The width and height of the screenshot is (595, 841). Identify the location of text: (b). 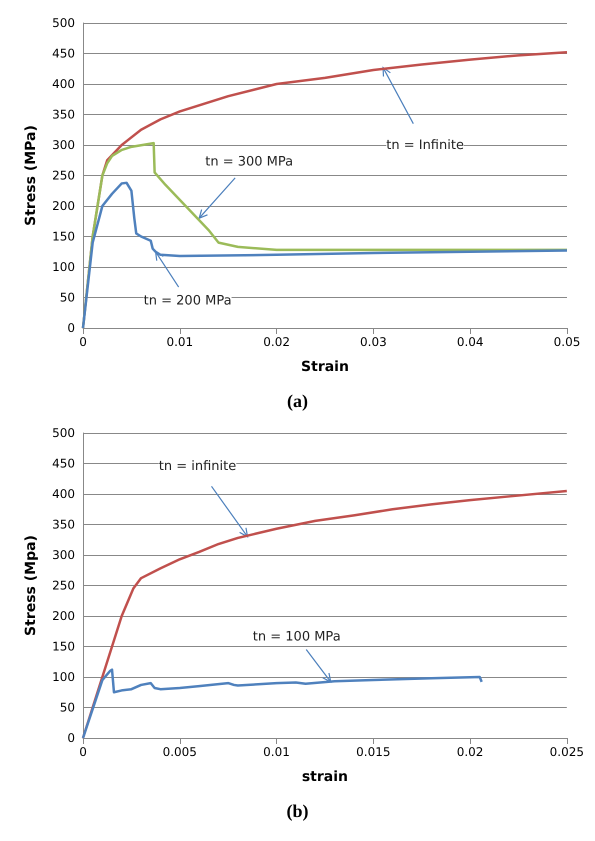
(297, 811).